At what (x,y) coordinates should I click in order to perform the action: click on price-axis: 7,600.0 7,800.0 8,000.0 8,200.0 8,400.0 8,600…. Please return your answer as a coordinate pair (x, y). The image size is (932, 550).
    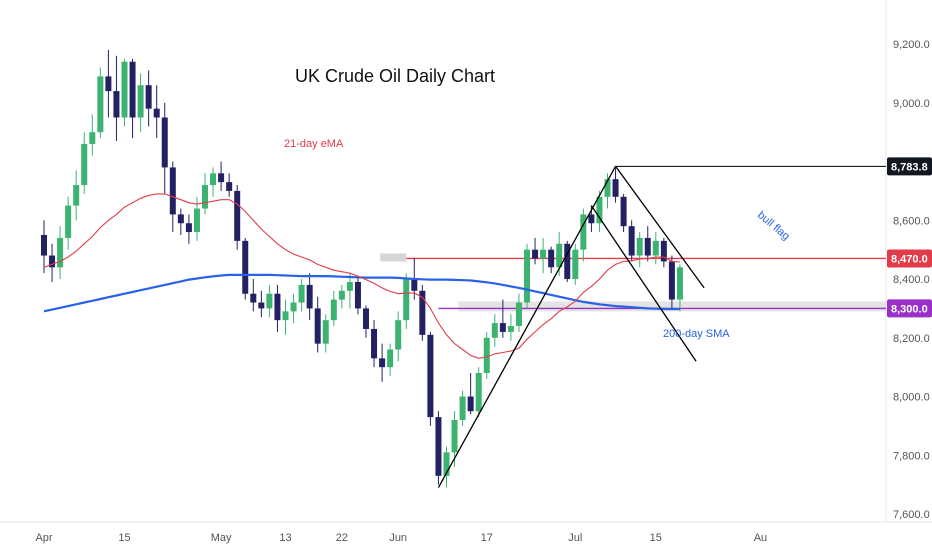
    Looking at the image, I should click on (911, 280).